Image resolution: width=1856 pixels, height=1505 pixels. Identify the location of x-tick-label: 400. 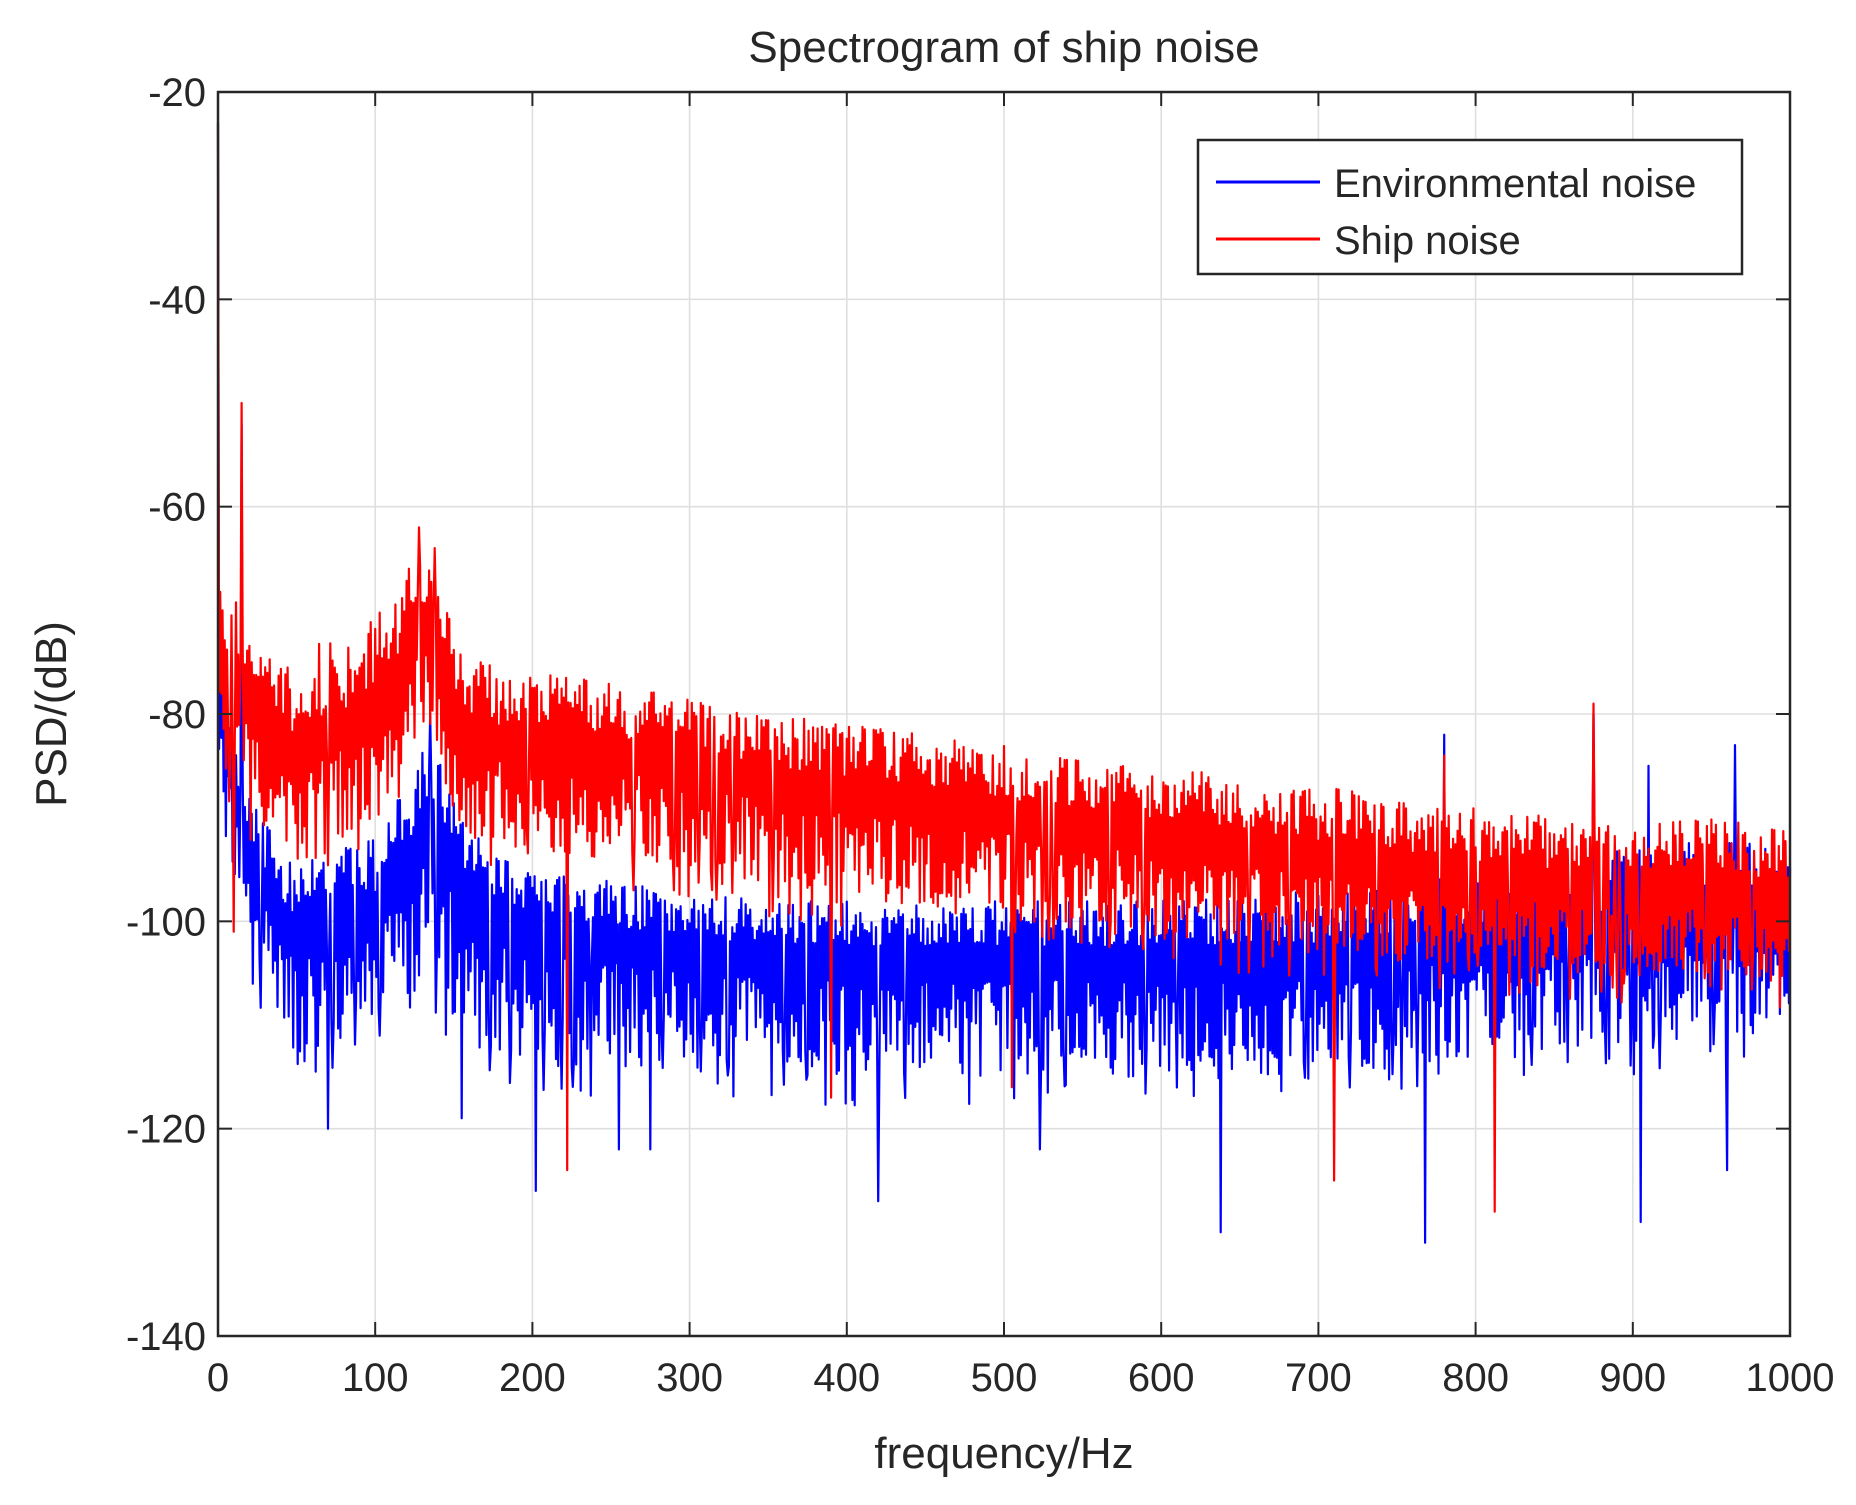
(846, 1378).